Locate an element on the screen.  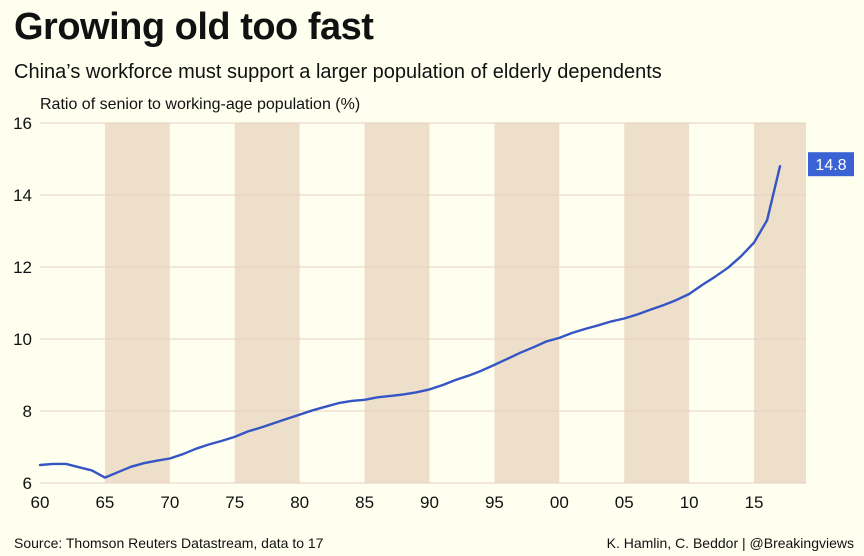
y-tick-label: 8 is located at coordinates (27, 411).